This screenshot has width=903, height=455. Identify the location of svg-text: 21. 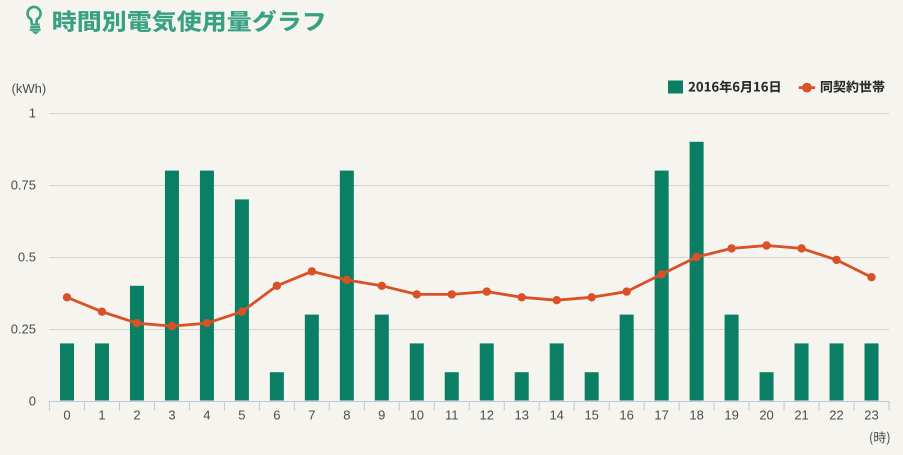
(801, 415).